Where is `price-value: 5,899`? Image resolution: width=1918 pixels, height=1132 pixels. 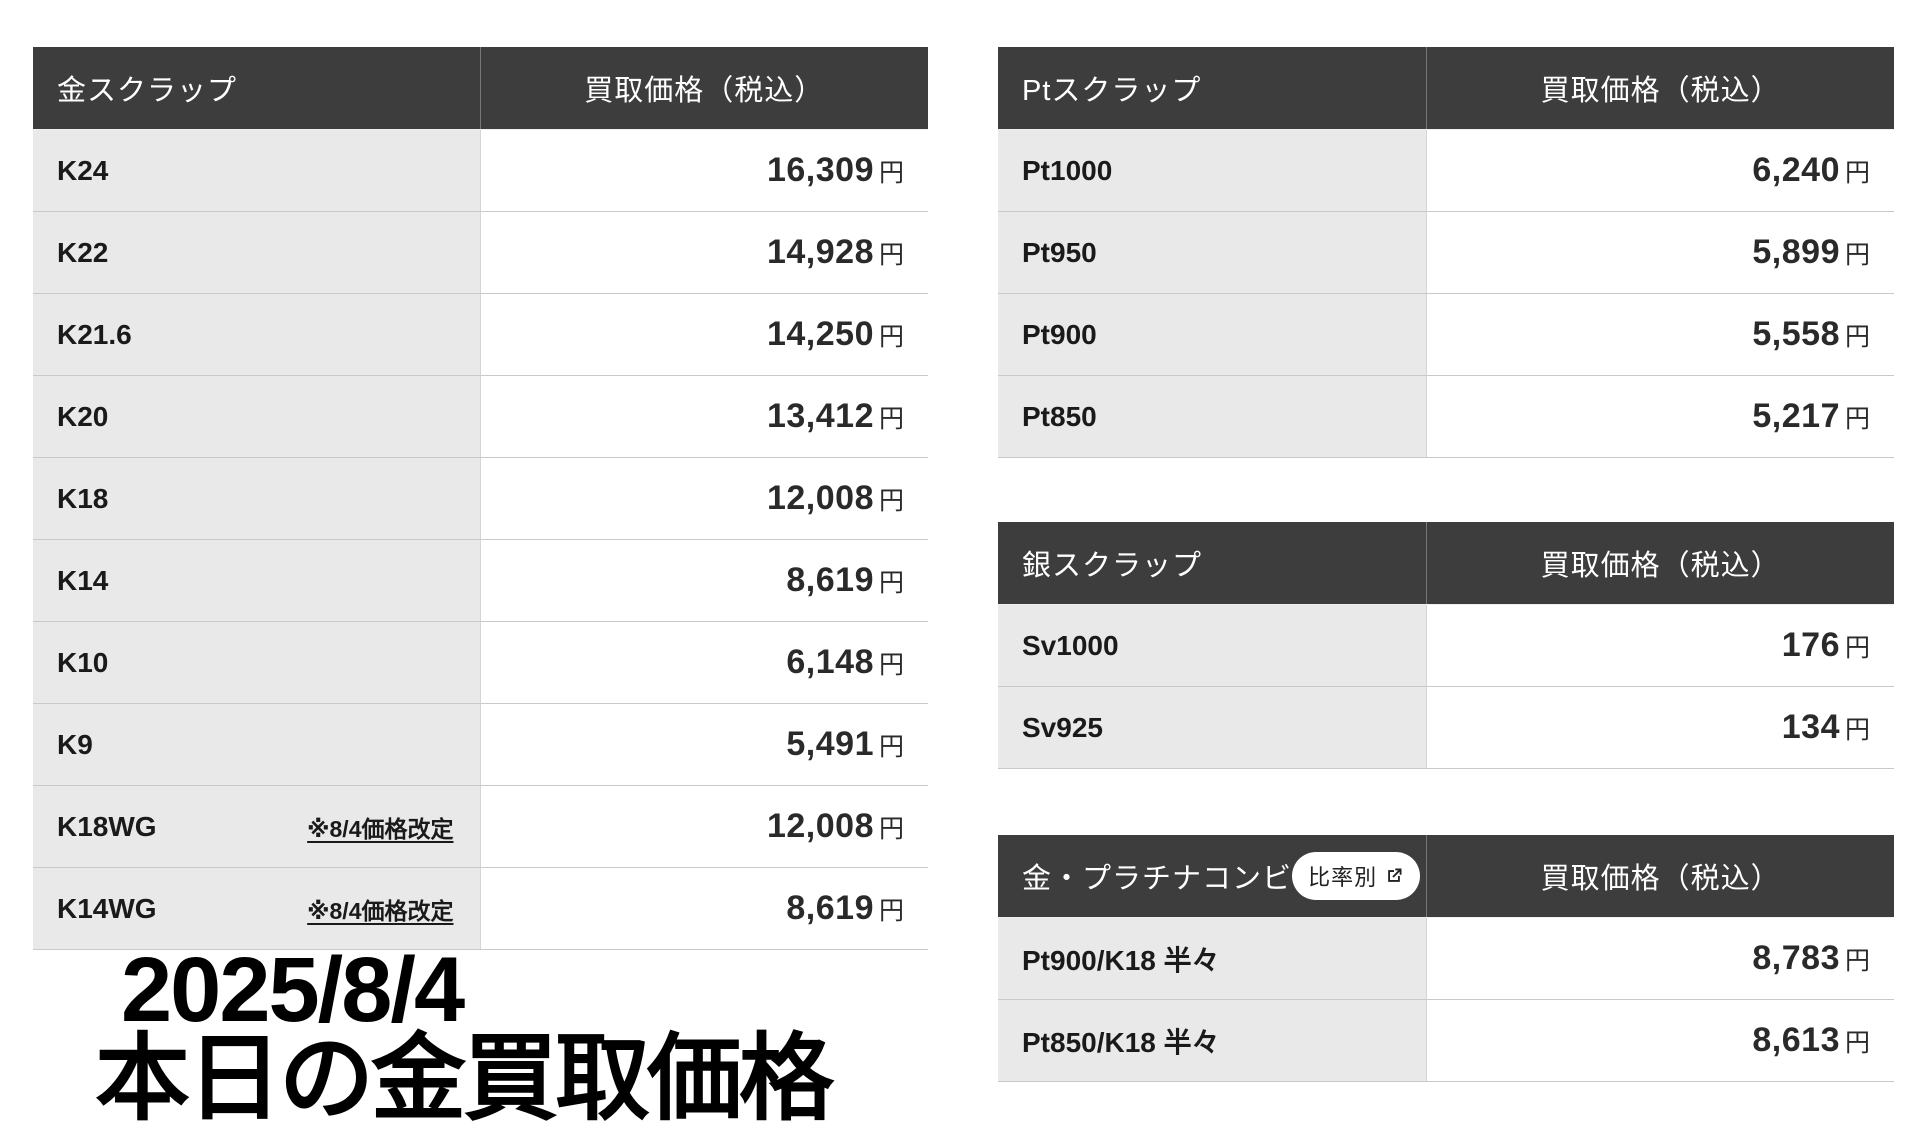
price-value: 5,899 is located at coordinates (1796, 252).